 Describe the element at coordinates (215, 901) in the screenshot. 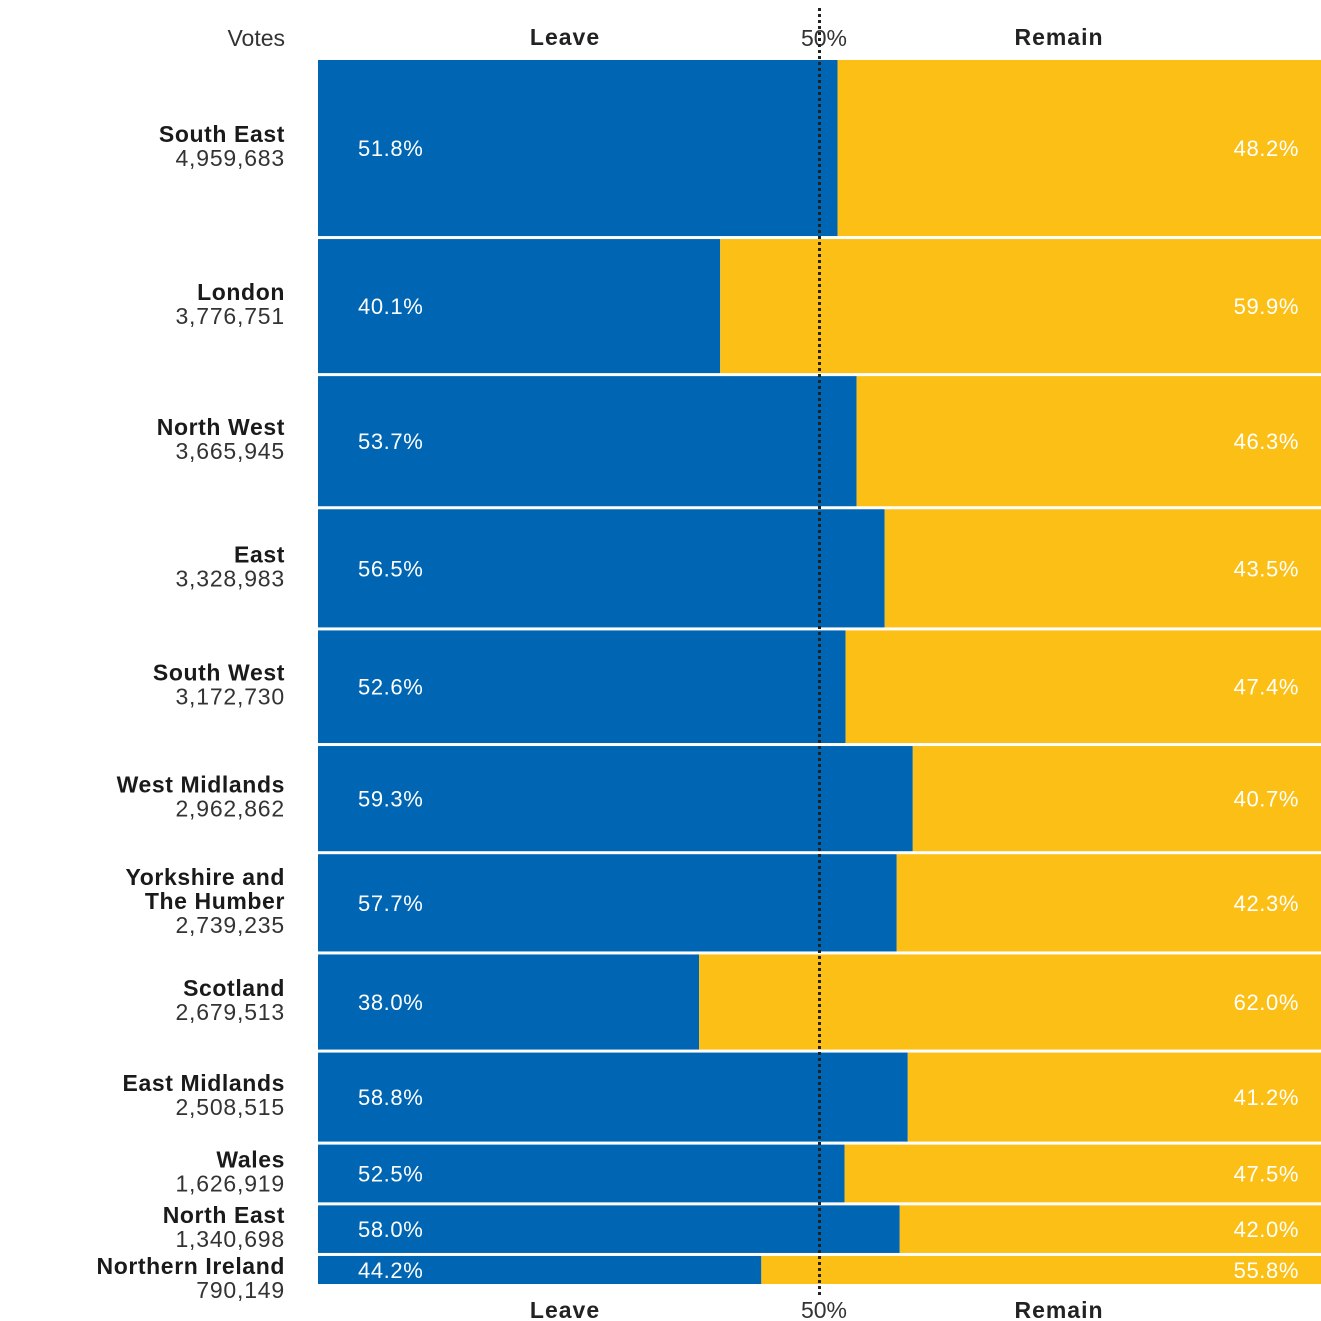

I see `region-name-label: The Humber` at that location.